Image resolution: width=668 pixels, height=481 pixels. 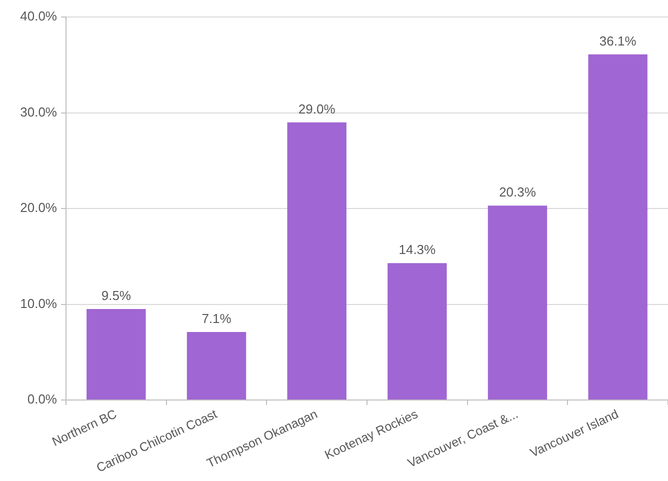 I want to click on y-tick-label: 20.0%, so click(x=39, y=208).